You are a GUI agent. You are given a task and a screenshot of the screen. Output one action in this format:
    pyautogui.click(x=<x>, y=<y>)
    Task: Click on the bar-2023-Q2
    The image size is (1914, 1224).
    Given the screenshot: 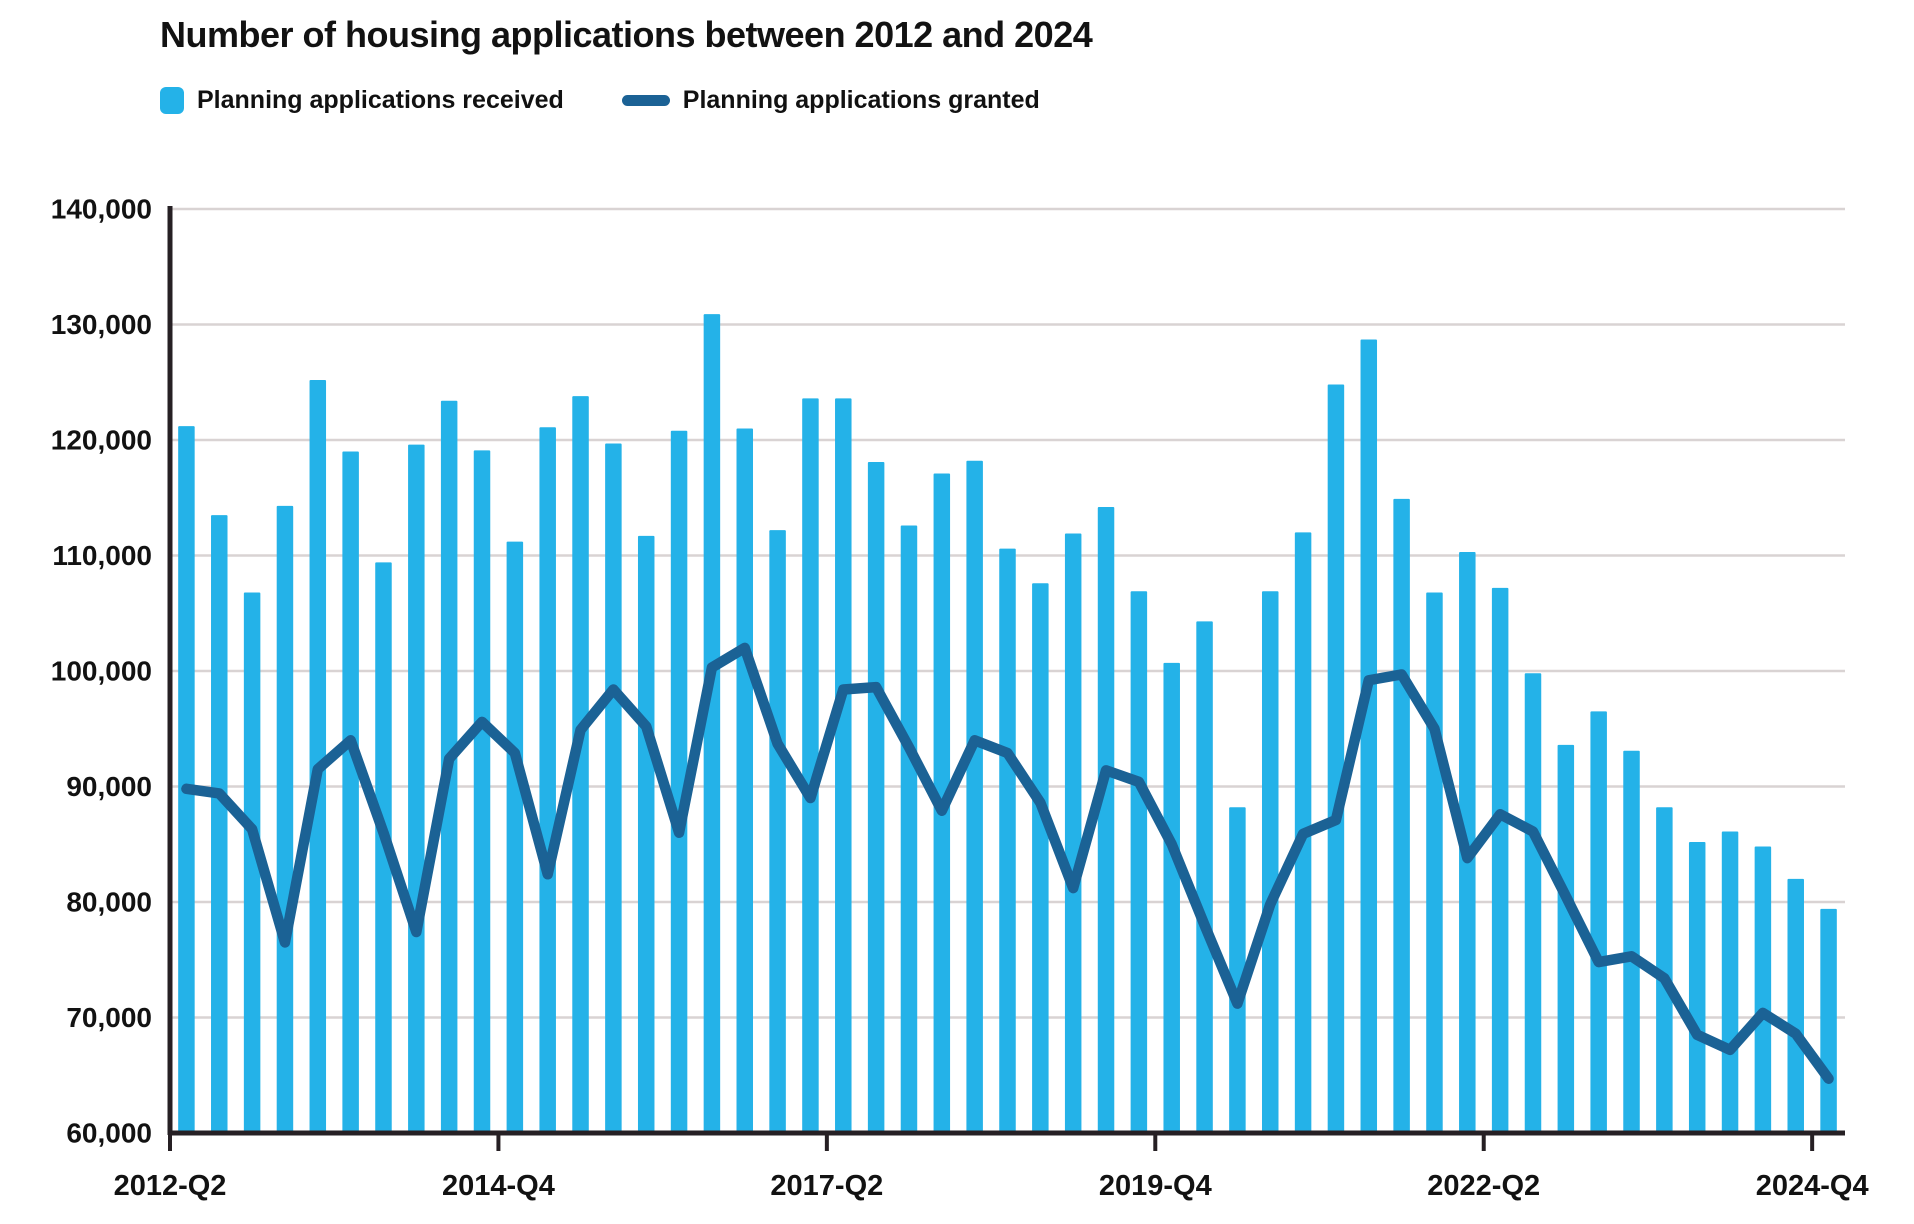 What is the action you would take?
    pyautogui.click(x=1631, y=941)
    